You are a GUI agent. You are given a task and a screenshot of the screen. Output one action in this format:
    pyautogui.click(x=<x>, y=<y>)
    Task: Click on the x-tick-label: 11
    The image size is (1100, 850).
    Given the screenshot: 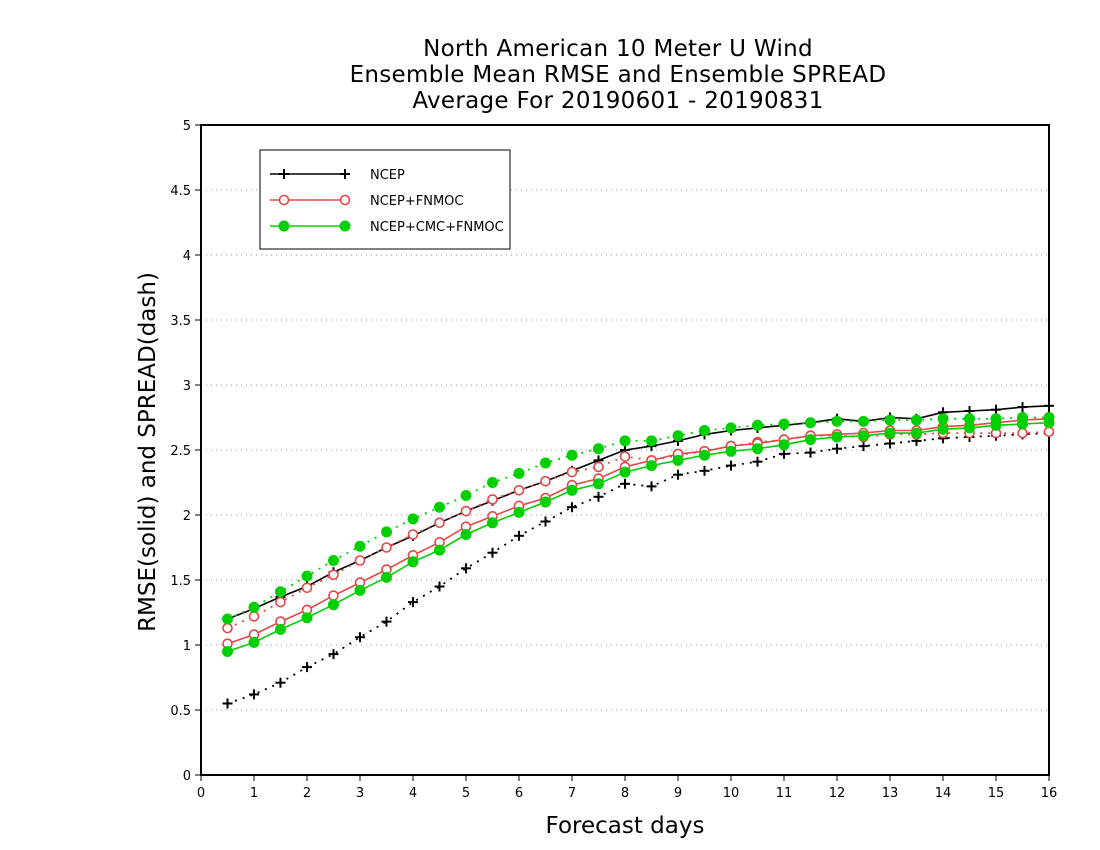 What is the action you would take?
    pyautogui.click(x=784, y=793)
    